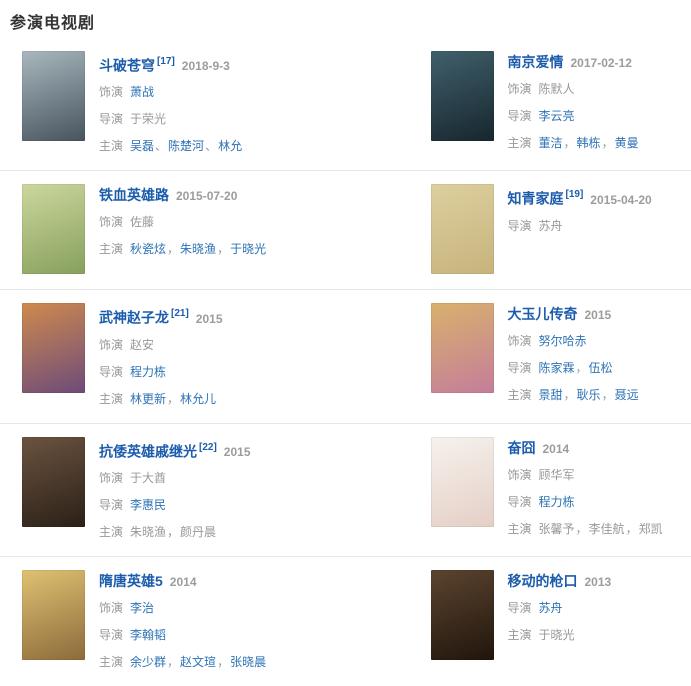  Describe the element at coordinates (597, 211) in the screenshot. I see `entry-info: 知青家庭[19]2015-04-20 导演苏舟` at that location.